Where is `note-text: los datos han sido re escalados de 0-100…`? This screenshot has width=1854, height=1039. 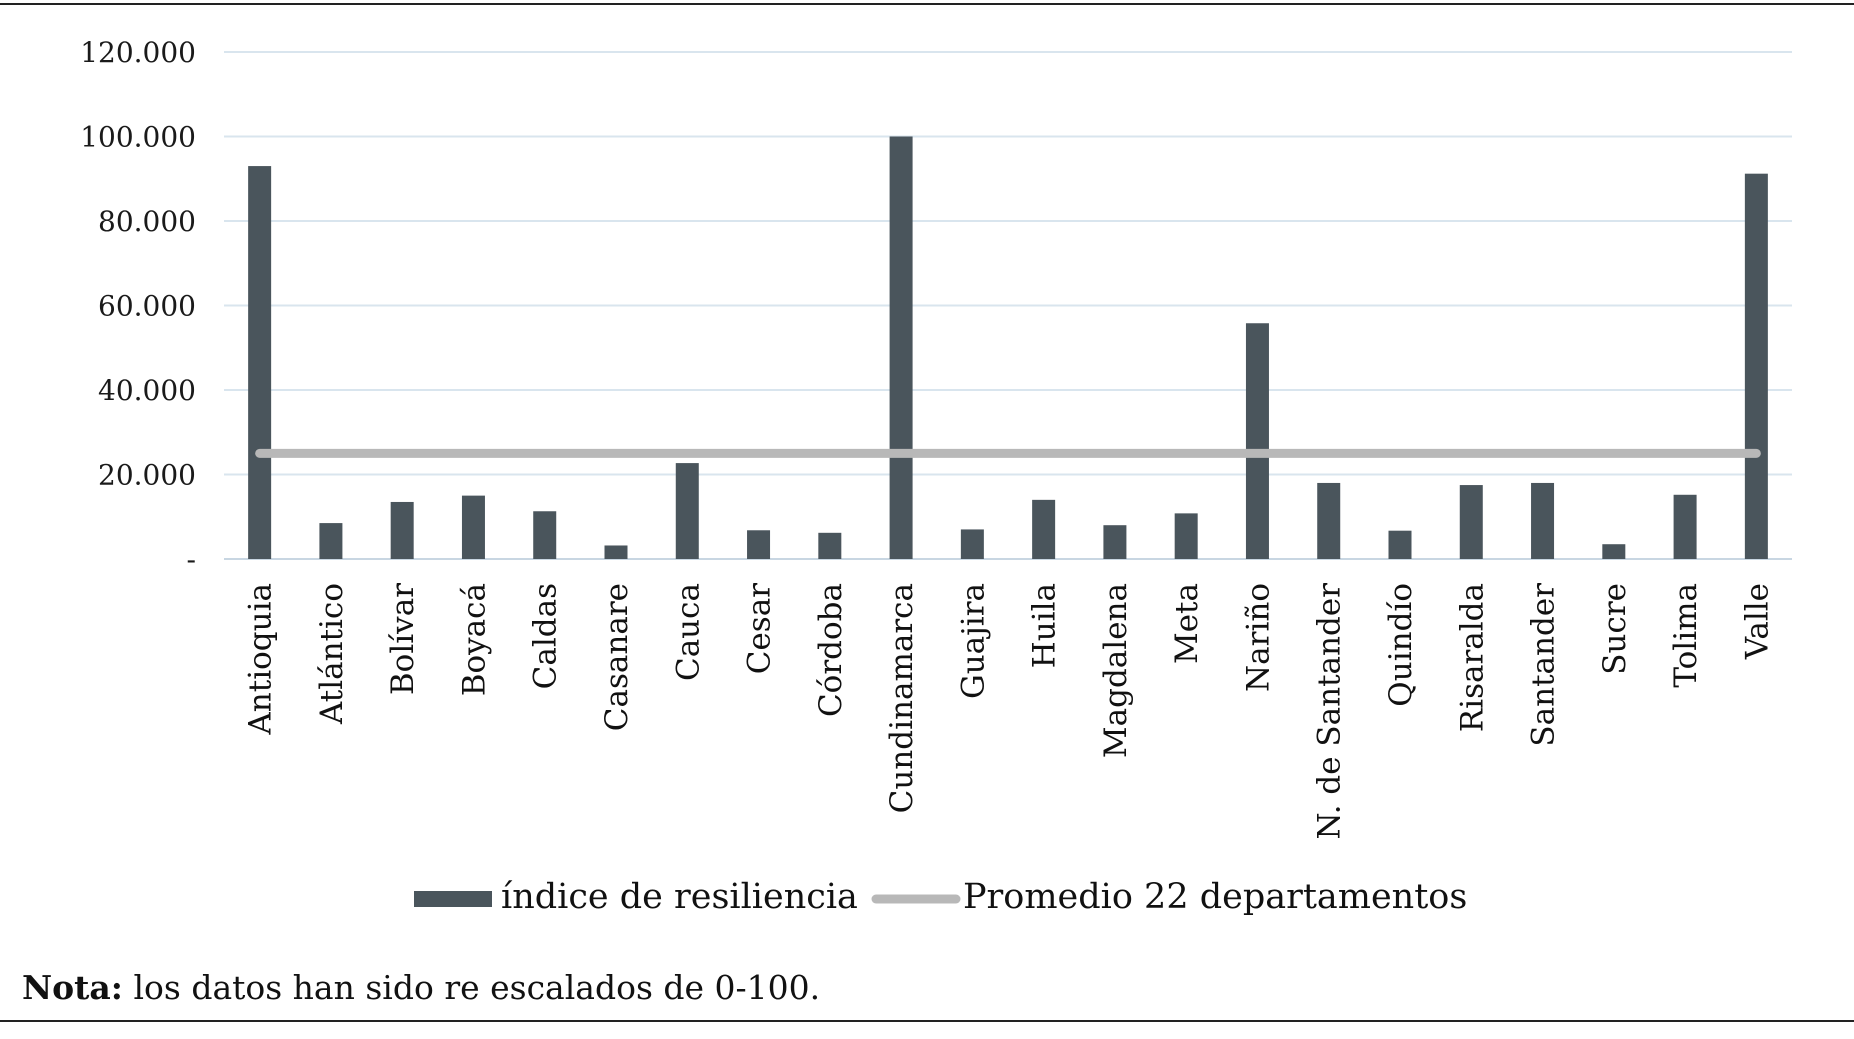
note-text: los datos han sido re escalados de 0-100… is located at coordinates (471, 987).